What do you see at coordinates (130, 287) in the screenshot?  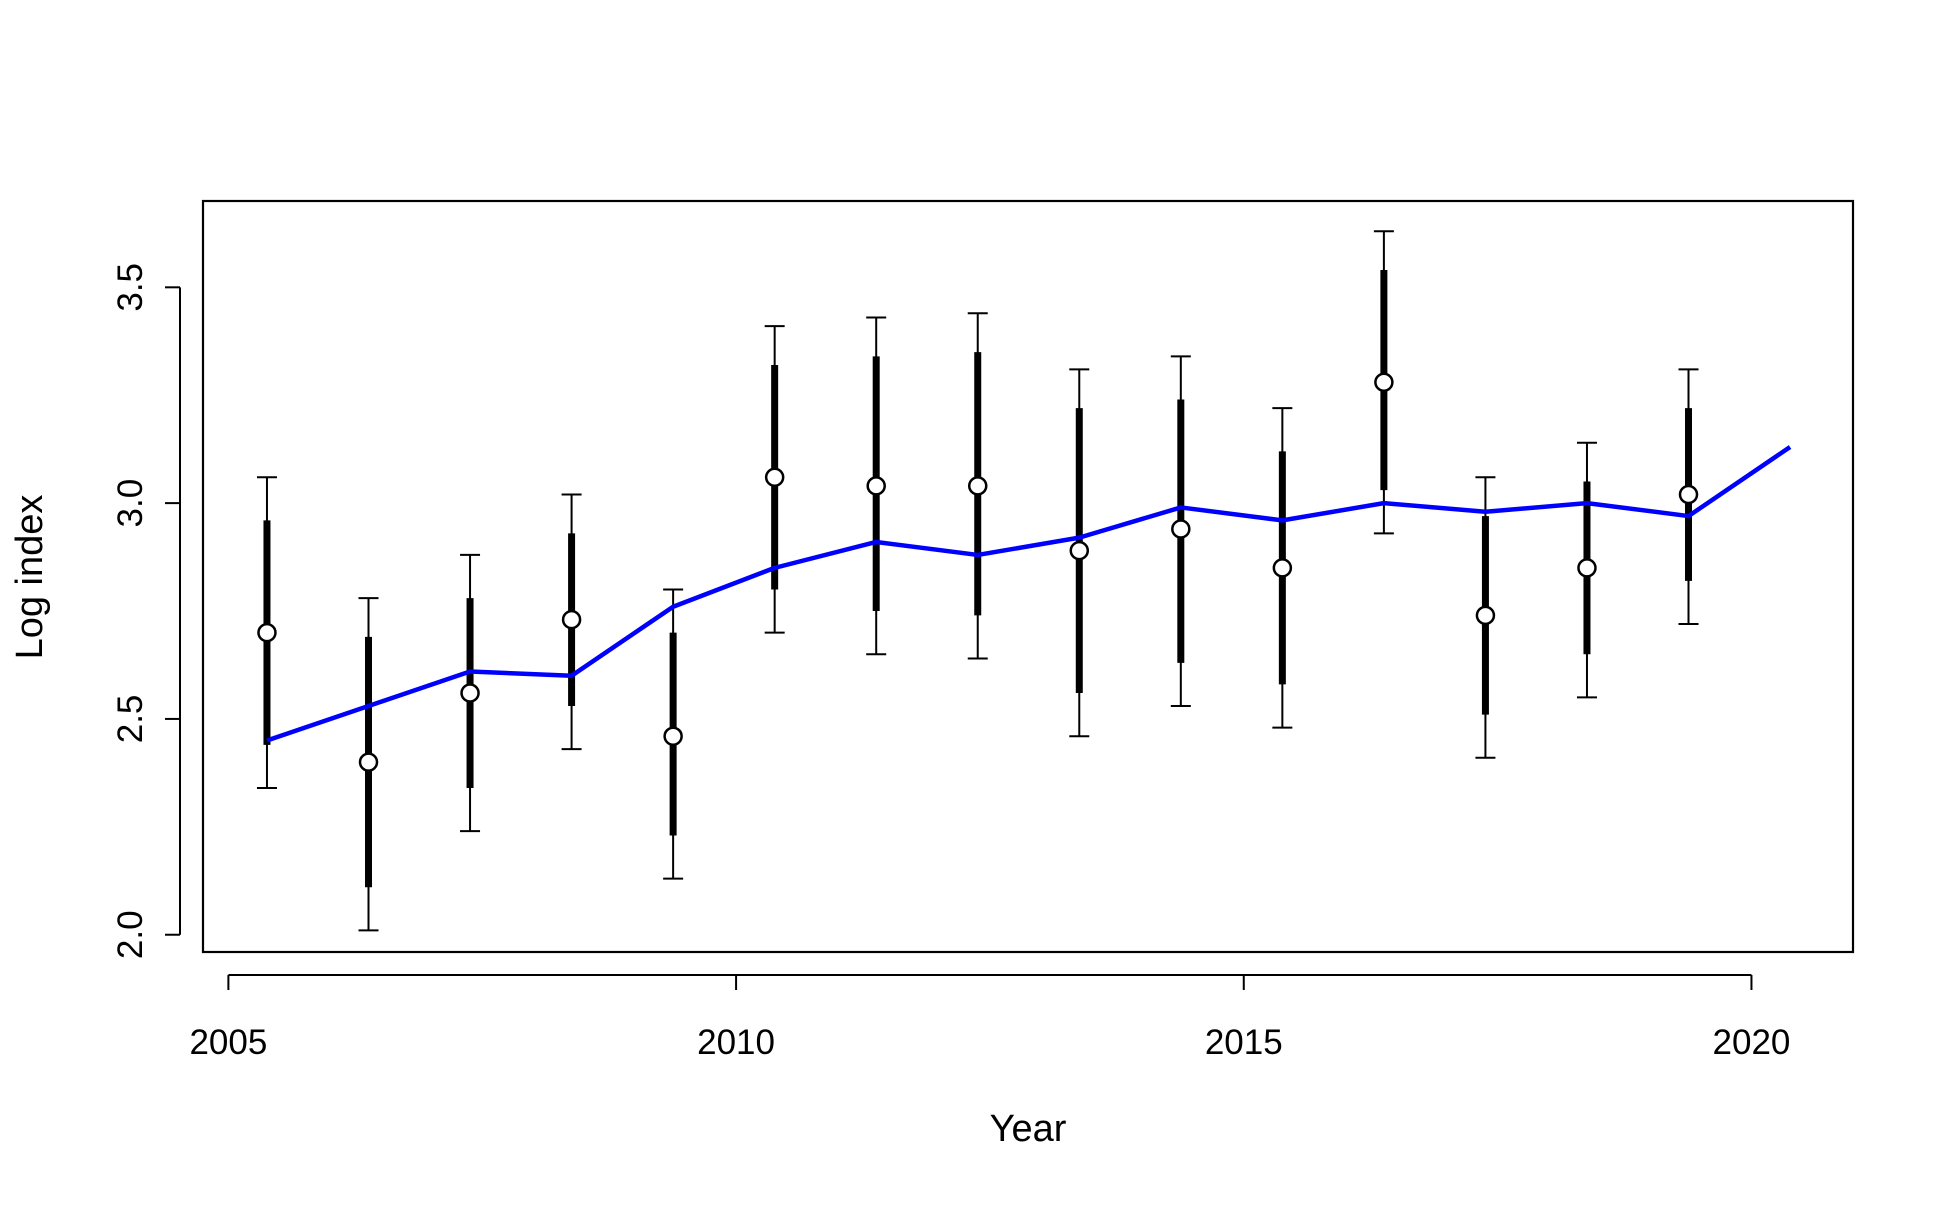 I see `y-tick-label: 3.5` at bounding box center [130, 287].